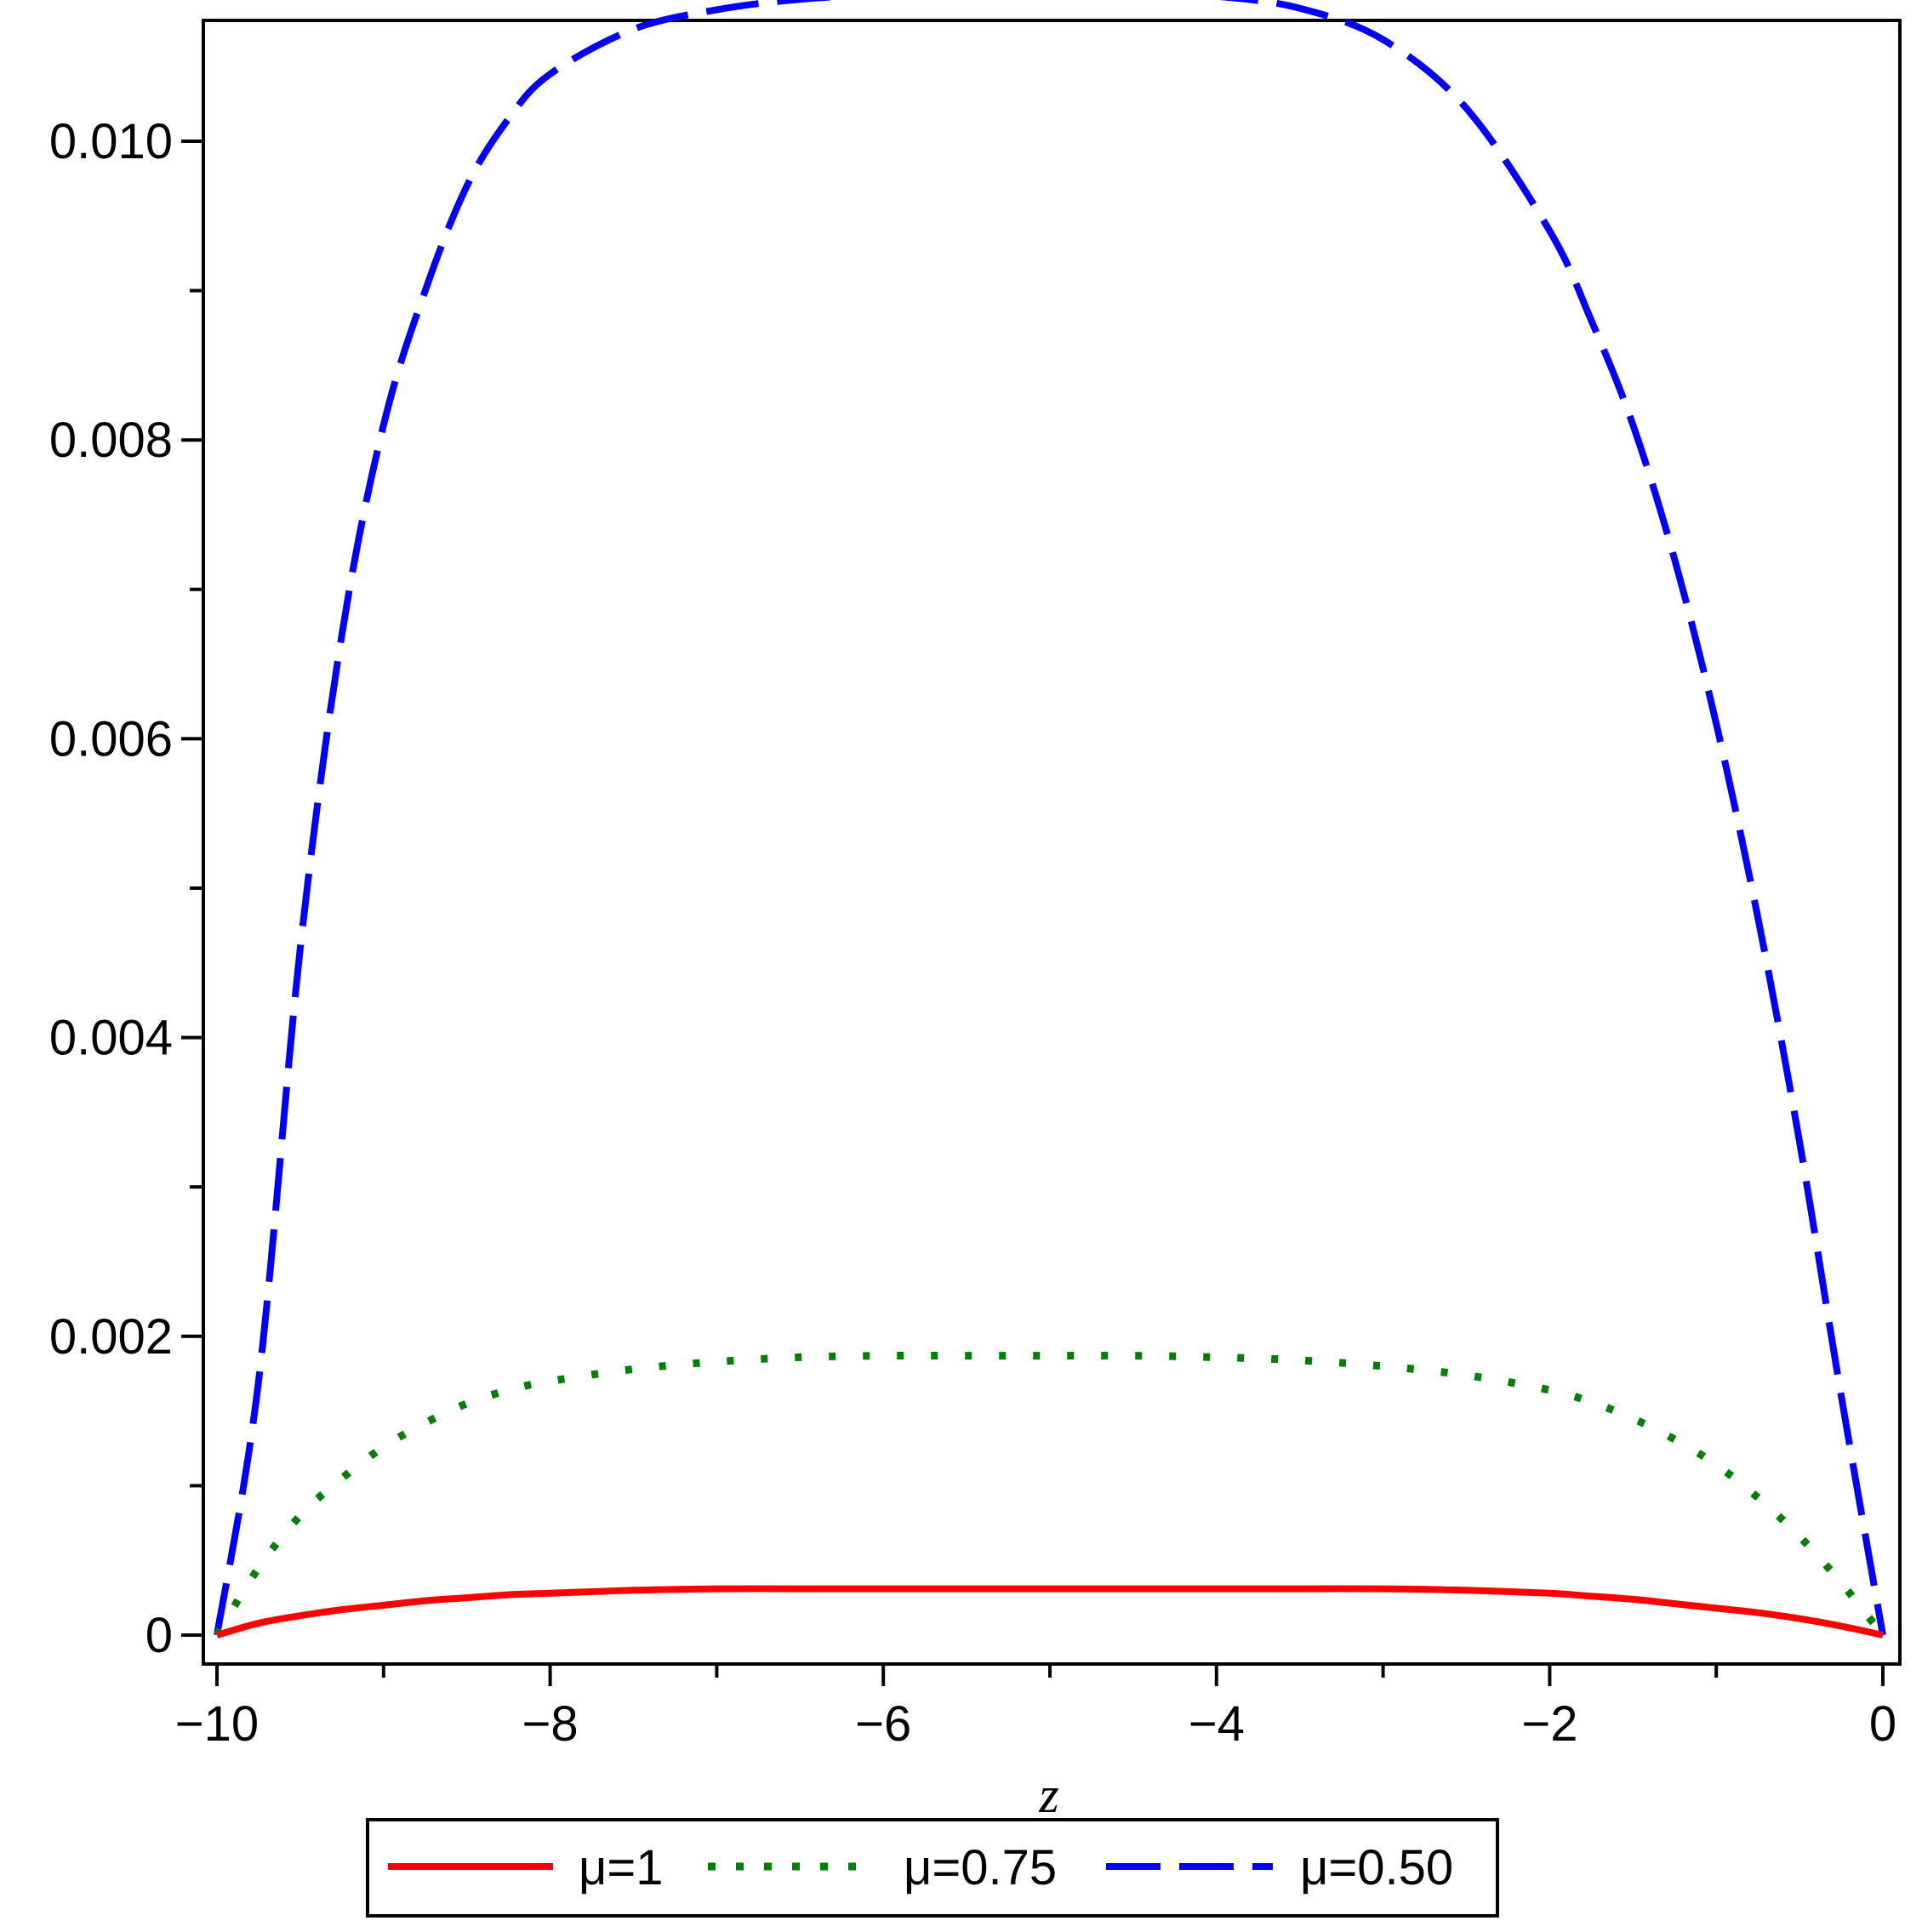 The width and height of the screenshot is (1922, 1932). I want to click on x-tick-label: −4, so click(1217, 1724).